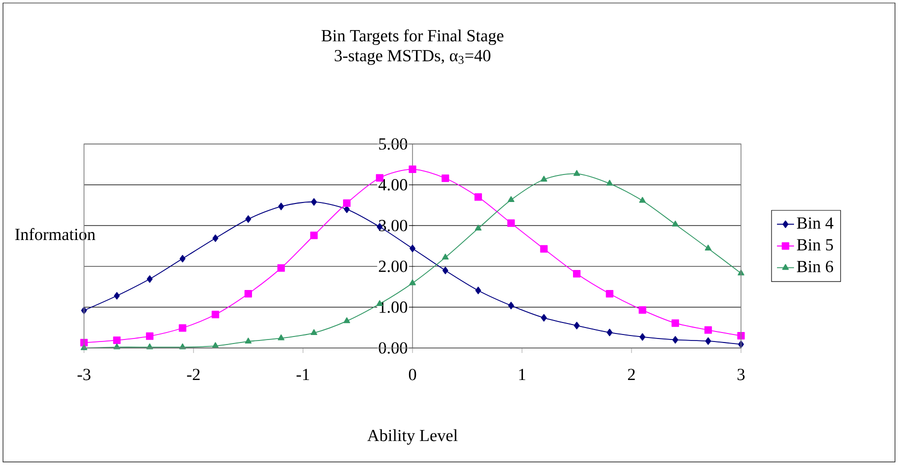  What do you see at coordinates (393, 185) in the screenshot?
I see `y-tick-label: 4.00` at bounding box center [393, 185].